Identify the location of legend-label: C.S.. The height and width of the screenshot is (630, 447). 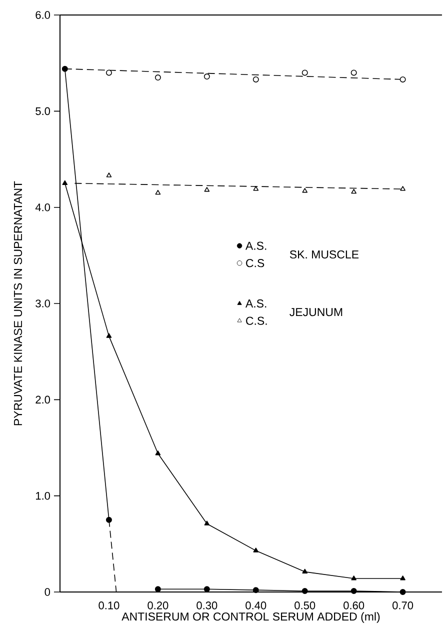
(256, 320).